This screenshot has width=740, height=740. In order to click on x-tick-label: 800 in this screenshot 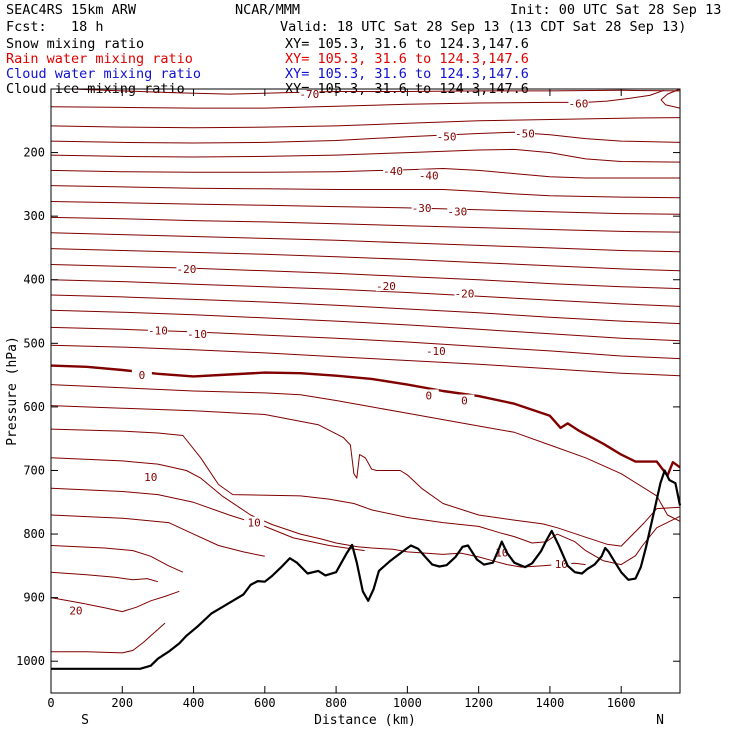, I will do `click(336, 703)`.